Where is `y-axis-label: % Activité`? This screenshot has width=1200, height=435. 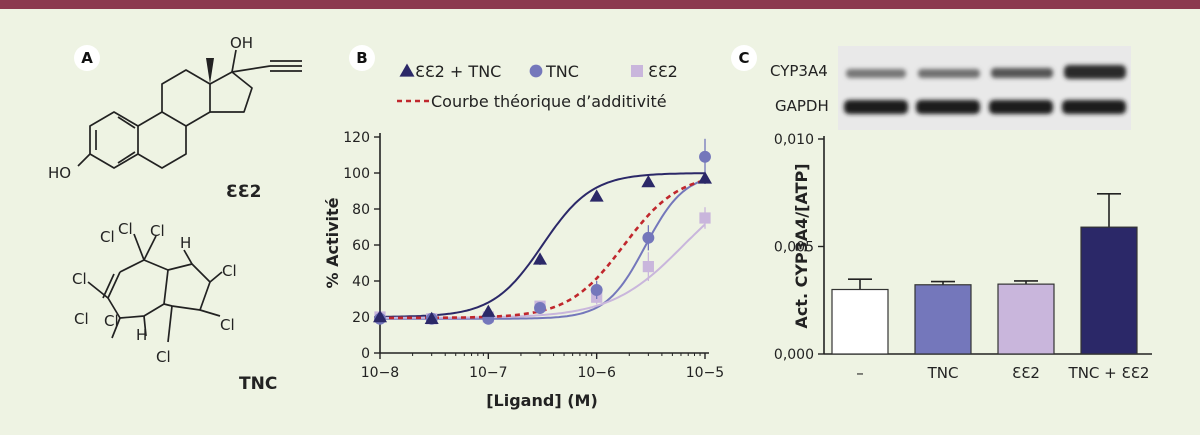
y-axis-label: % Activité is located at coordinates (332, 242).